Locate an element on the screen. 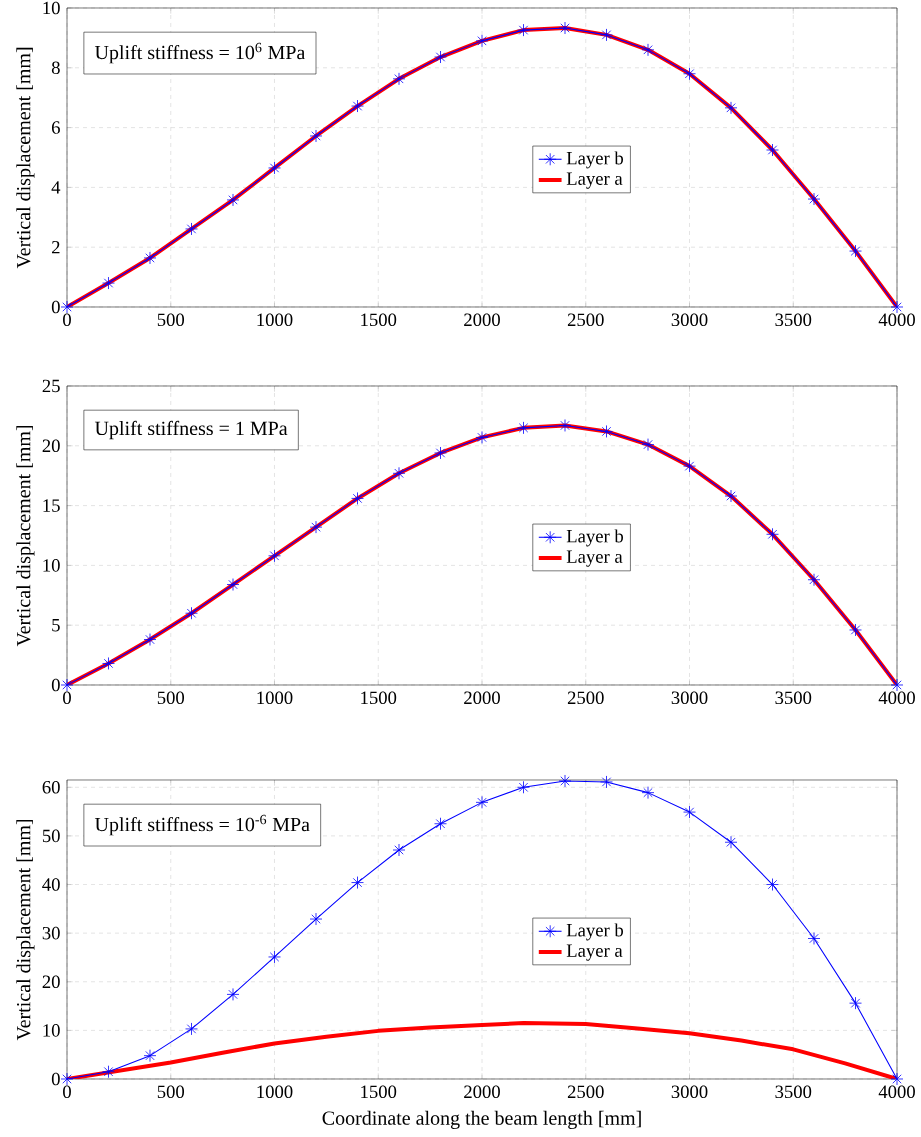 The height and width of the screenshot is (1137, 921). y-tick-label: 8 is located at coordinates (55, 68).